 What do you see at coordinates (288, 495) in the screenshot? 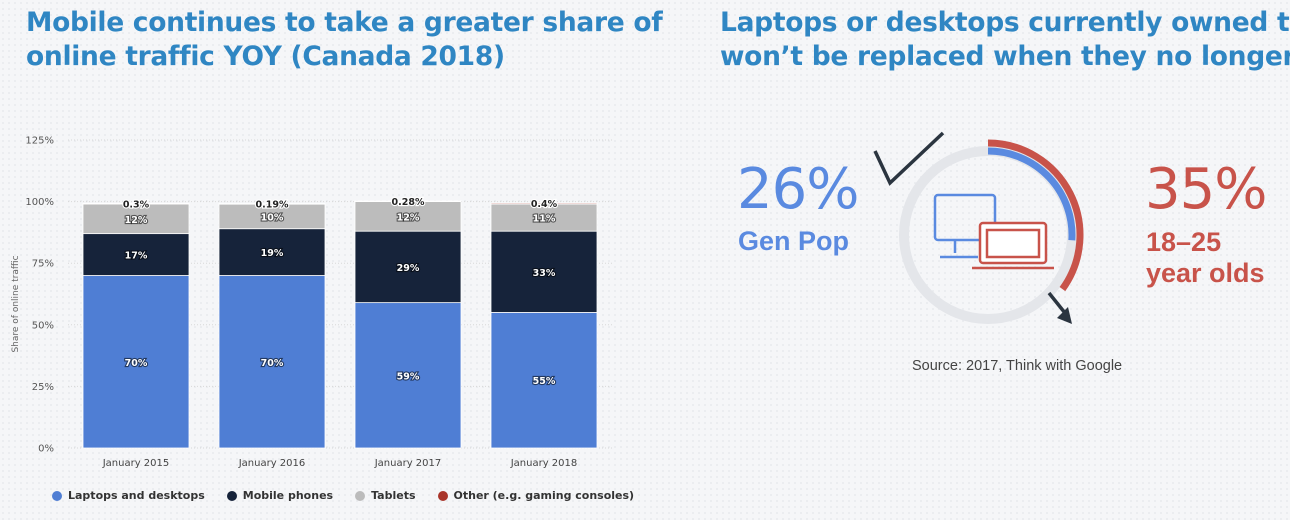
I see `legend-label: Mobile phones` at bounding box center [288, 495].